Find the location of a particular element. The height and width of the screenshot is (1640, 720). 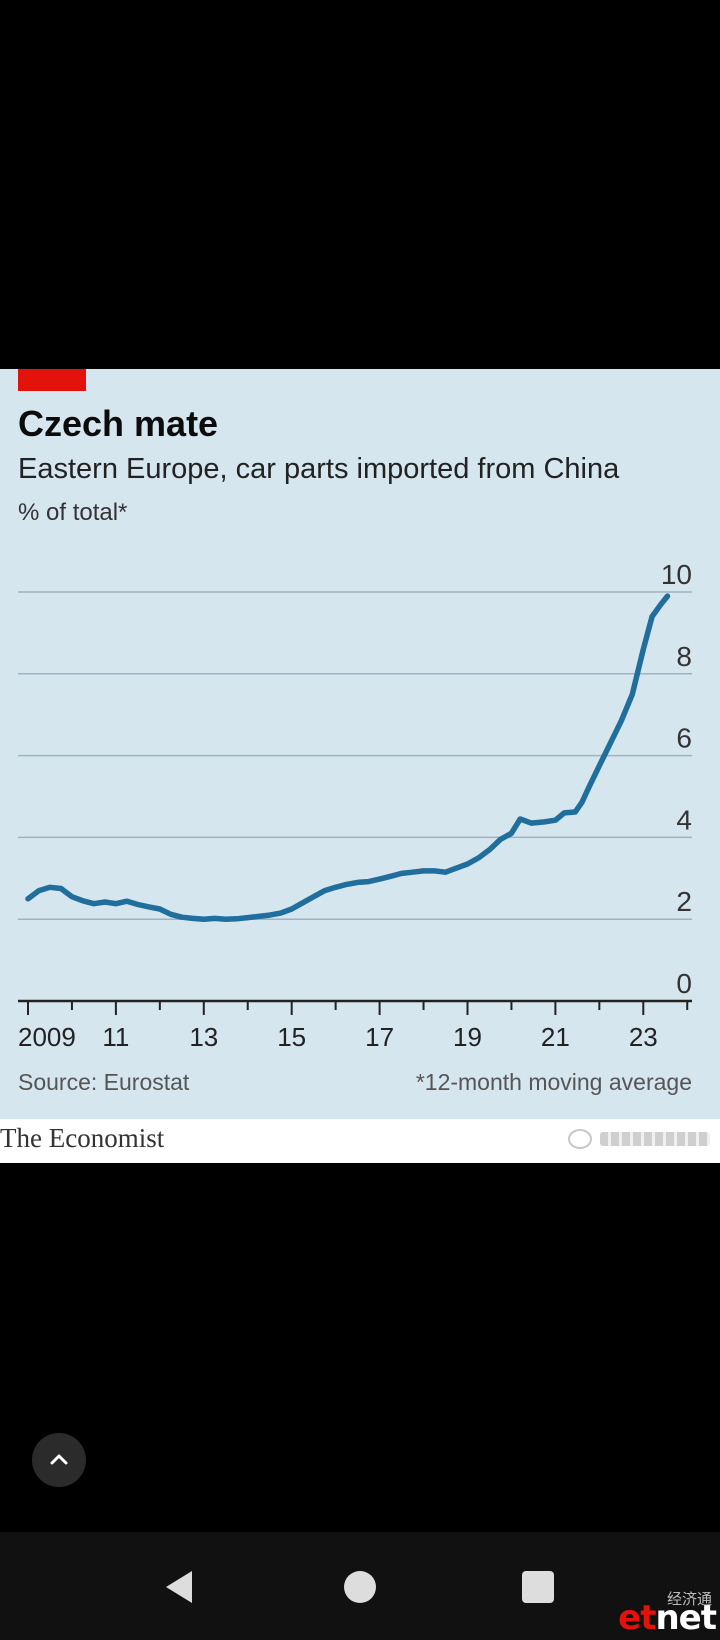

nav-recents-button is located at coordinates (538, 1587).